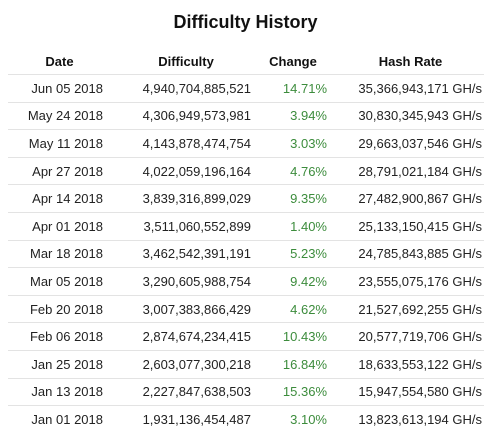  I want to click on hash-rate-cell: 35,366,943,171 GH/s, so click(408, 88).